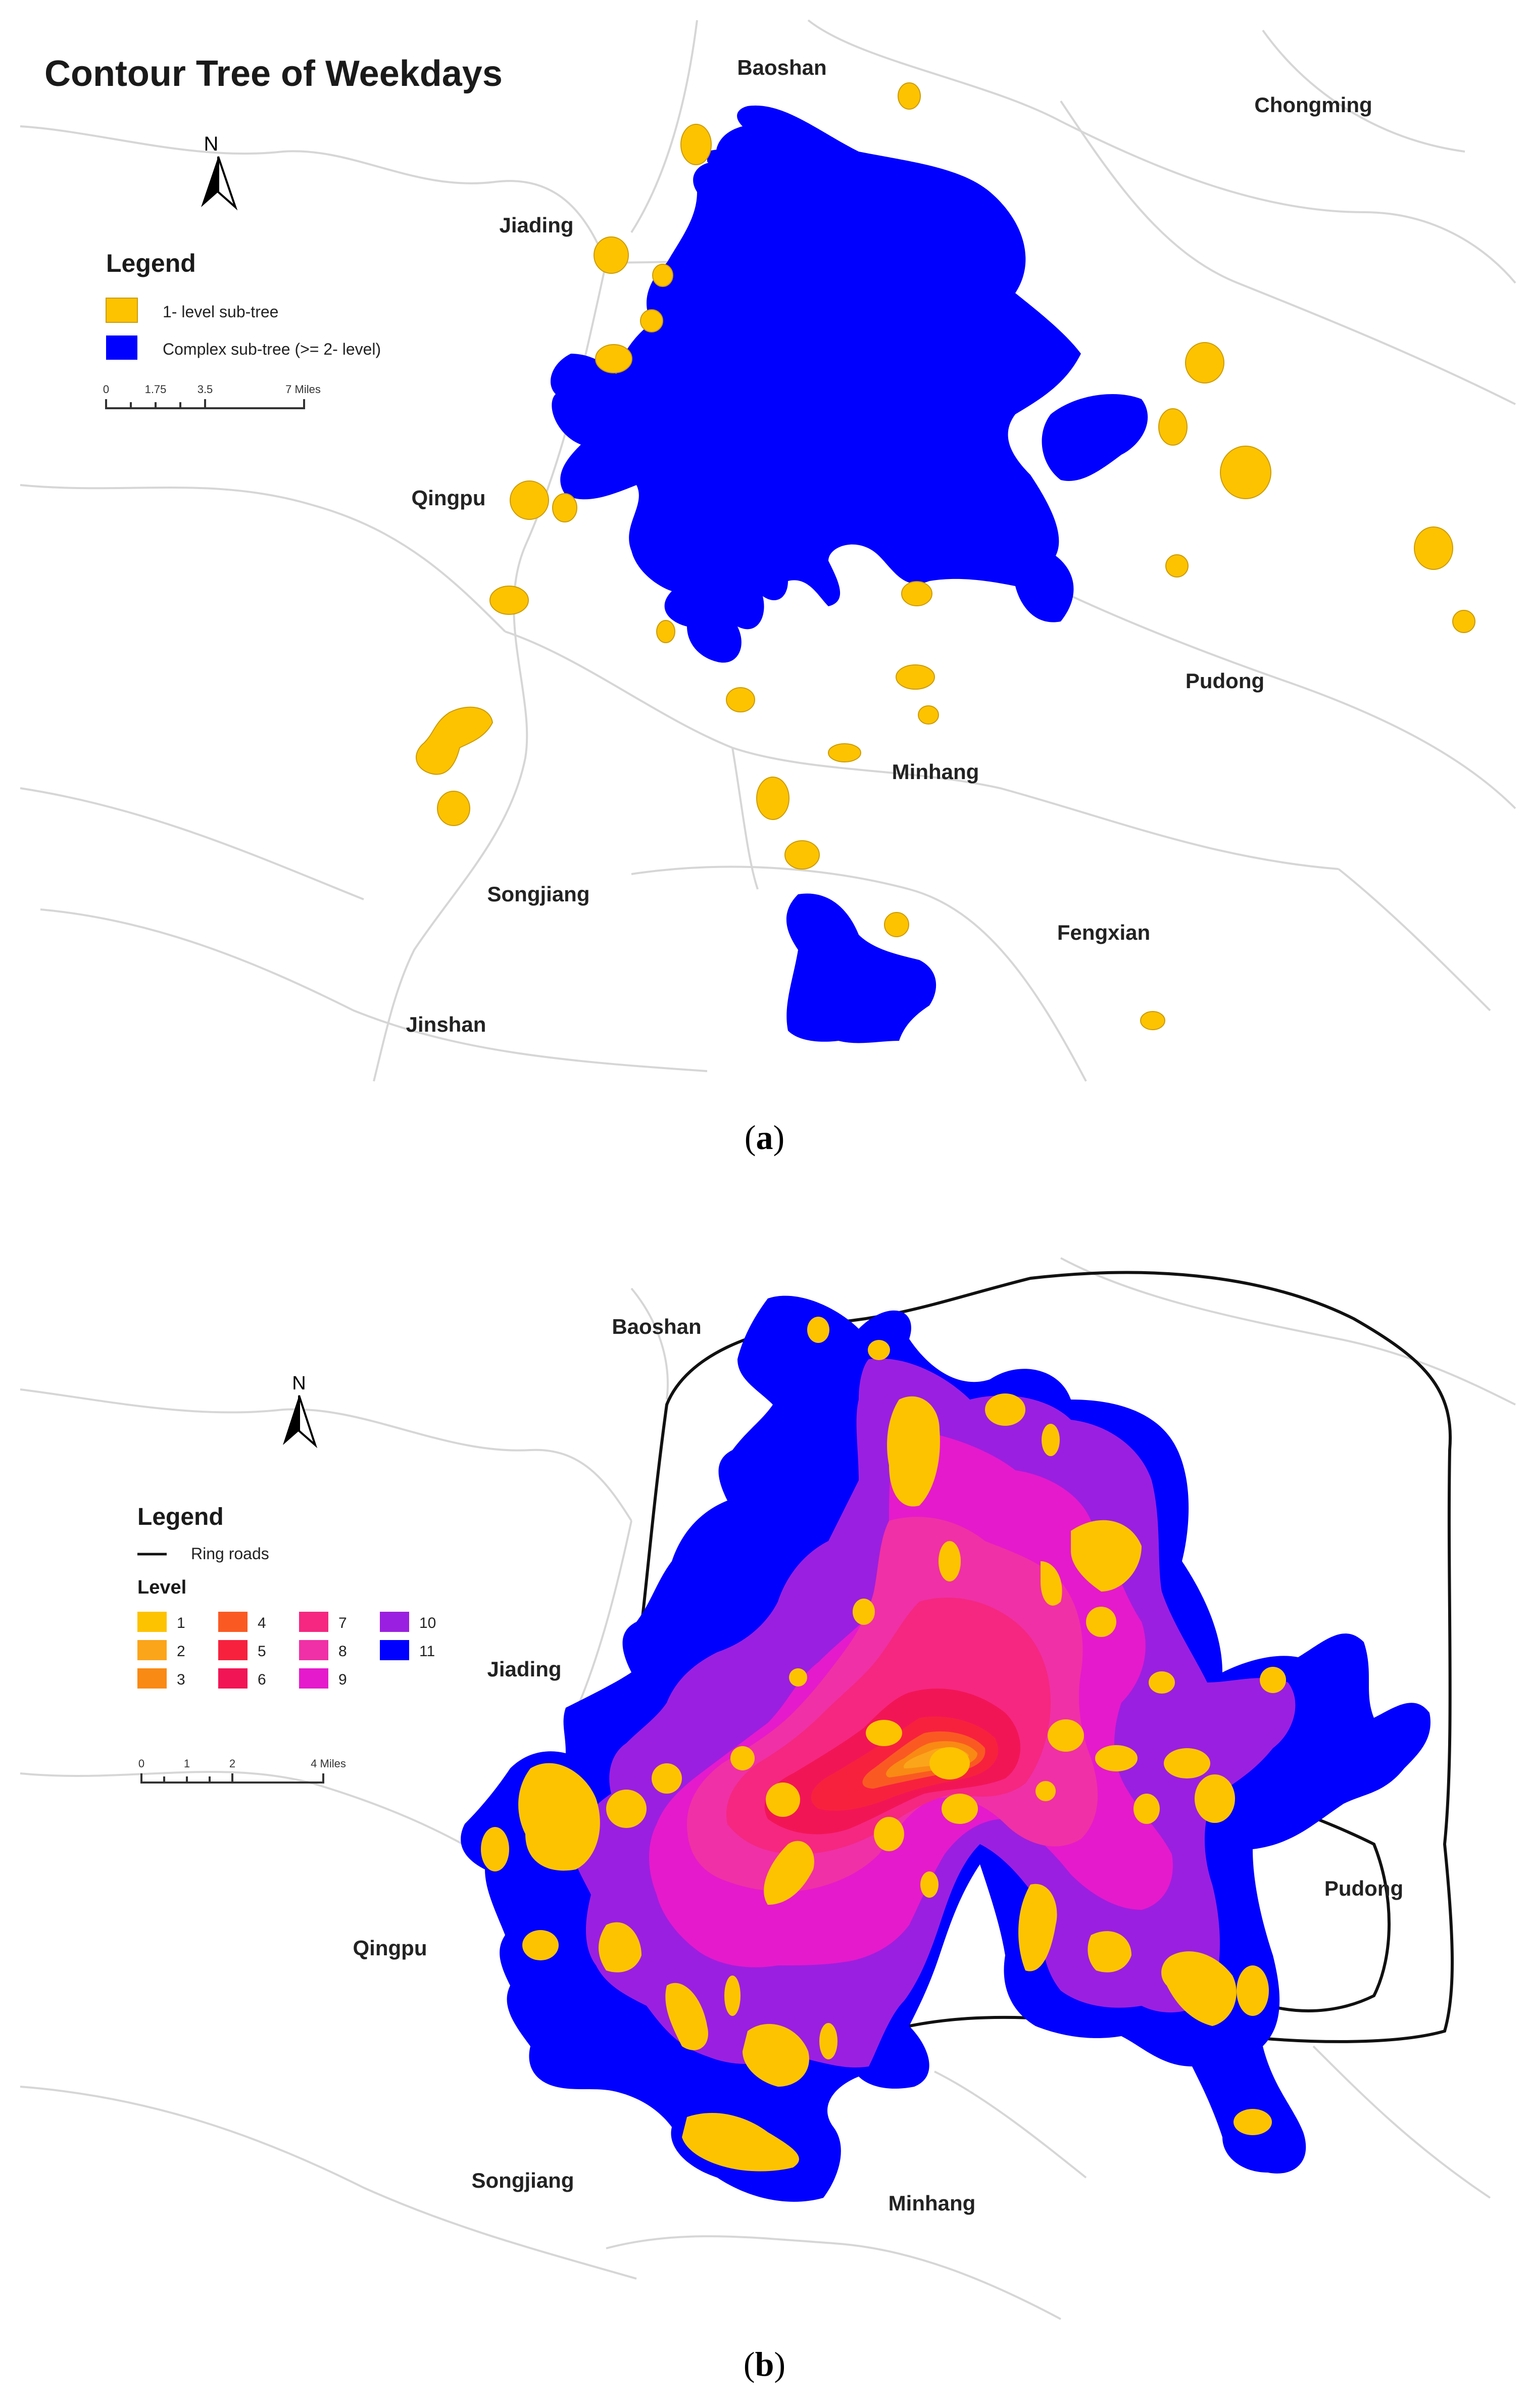  I want to click on district-label-jinshan: Jinshan, so click(446, 1024).